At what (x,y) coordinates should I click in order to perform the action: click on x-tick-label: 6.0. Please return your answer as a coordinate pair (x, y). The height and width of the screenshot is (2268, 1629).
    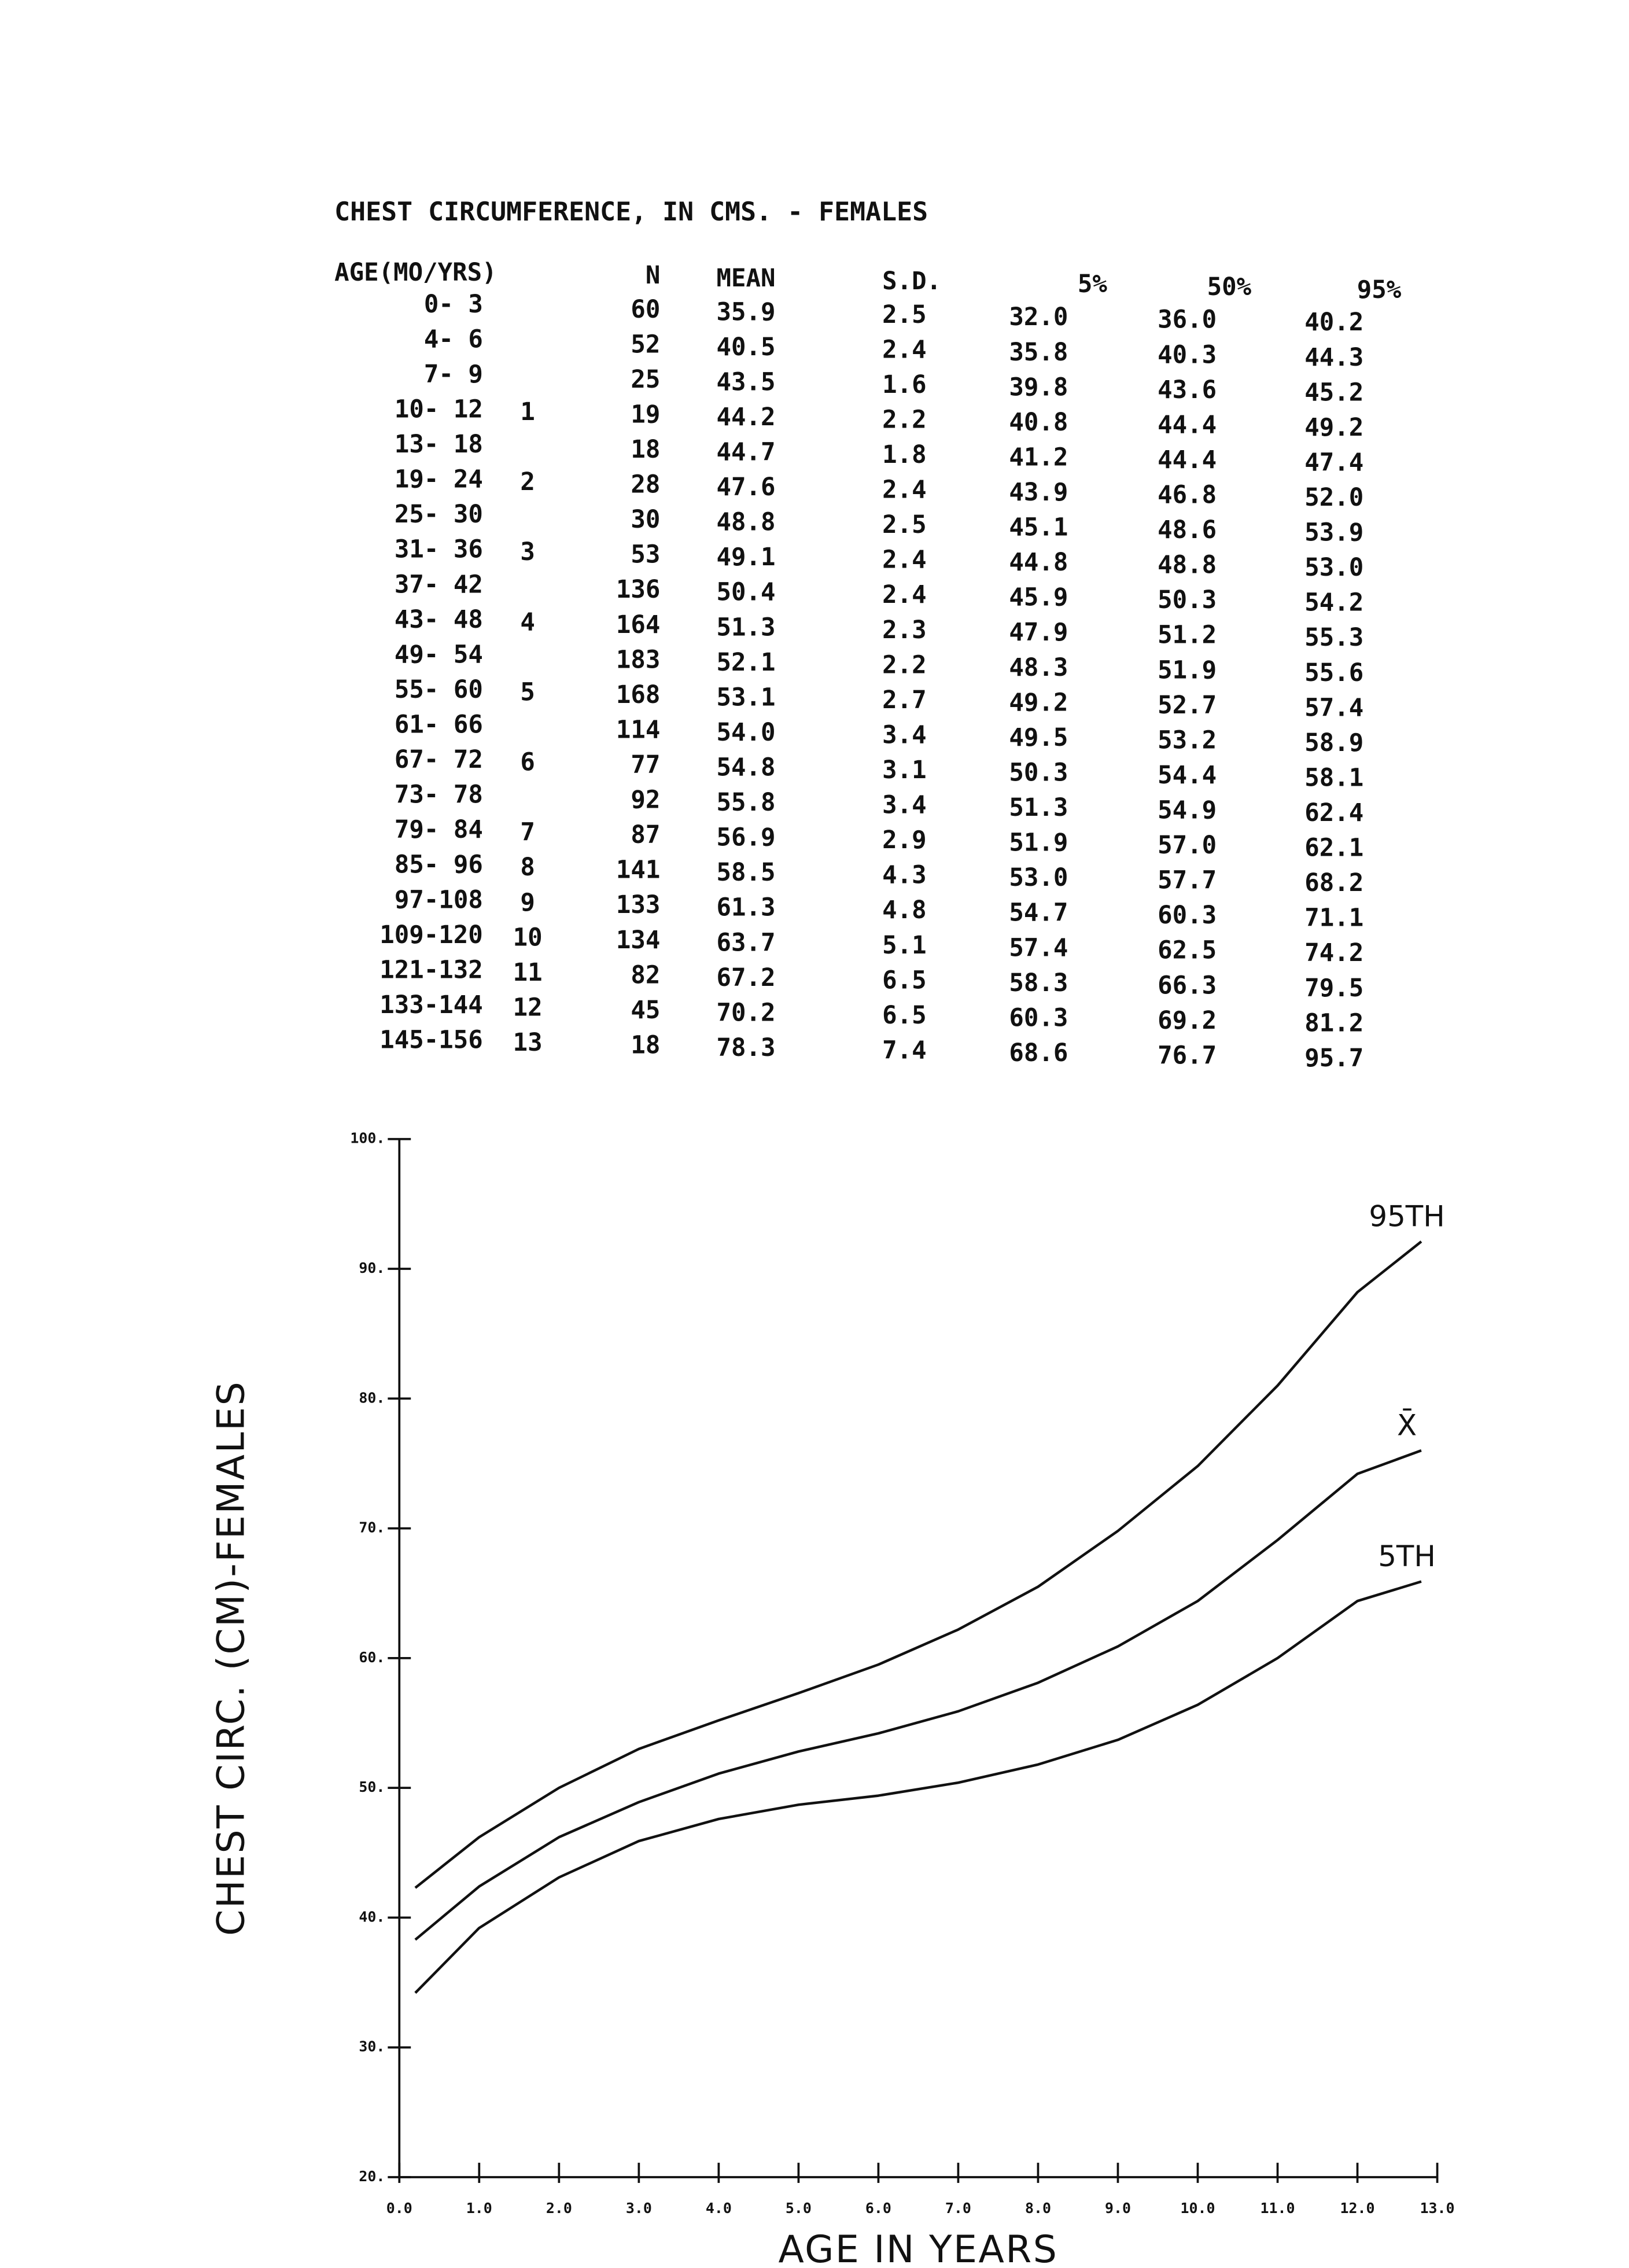
    Looking at the image, I should click on (878, 2208).